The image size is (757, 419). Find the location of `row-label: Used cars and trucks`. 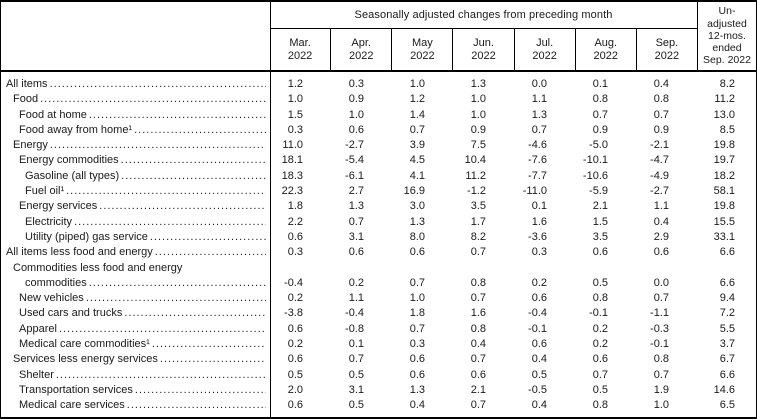

row-label: Used cars and trucks is located at coordinates (135, 313).